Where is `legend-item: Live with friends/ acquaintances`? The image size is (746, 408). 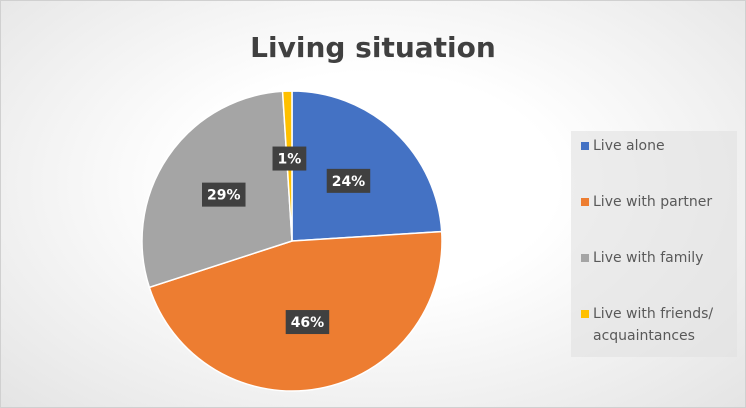
legend-item: Live with friends/ acquaintances is located at coordinates (661, 325).